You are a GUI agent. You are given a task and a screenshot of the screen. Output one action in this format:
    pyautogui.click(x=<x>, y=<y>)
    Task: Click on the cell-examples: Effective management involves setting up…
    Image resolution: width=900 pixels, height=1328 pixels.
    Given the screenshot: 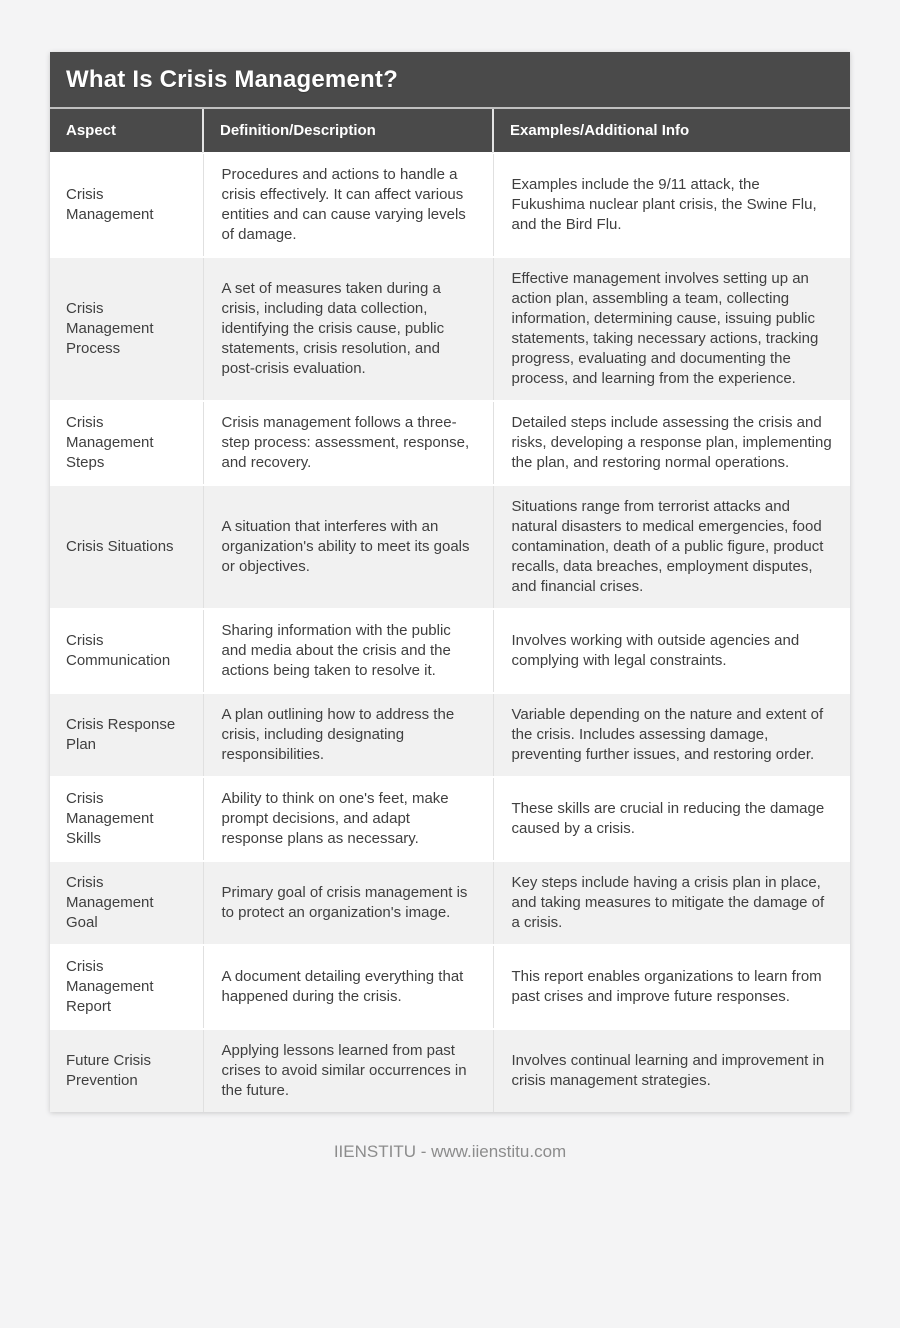 What is the action you would take?
    pyautogui.click(x=671, y=328)
    